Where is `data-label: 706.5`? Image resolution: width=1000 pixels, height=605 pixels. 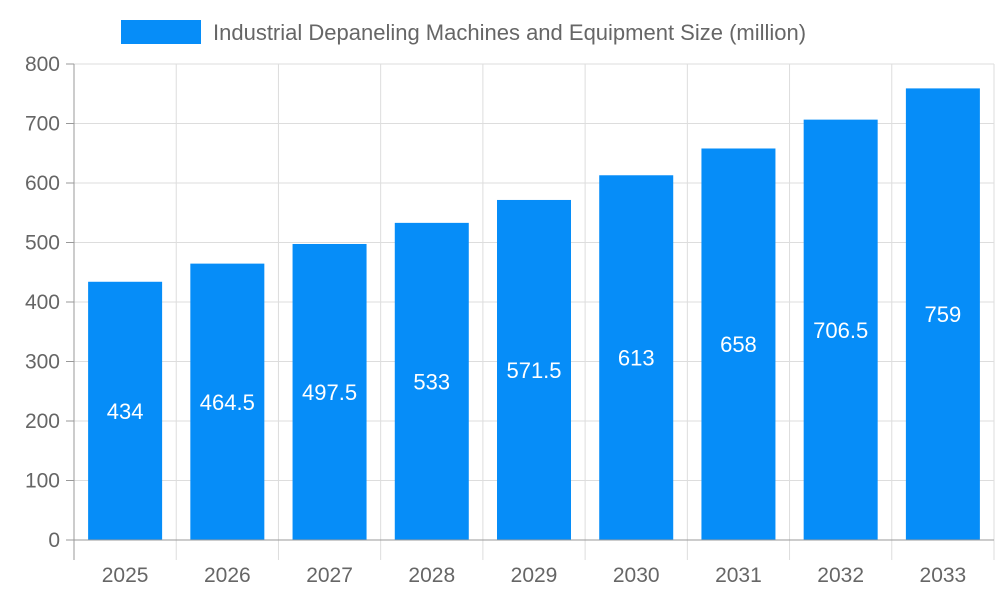 data-label: 706.5 is located at coordinates (840, 330).